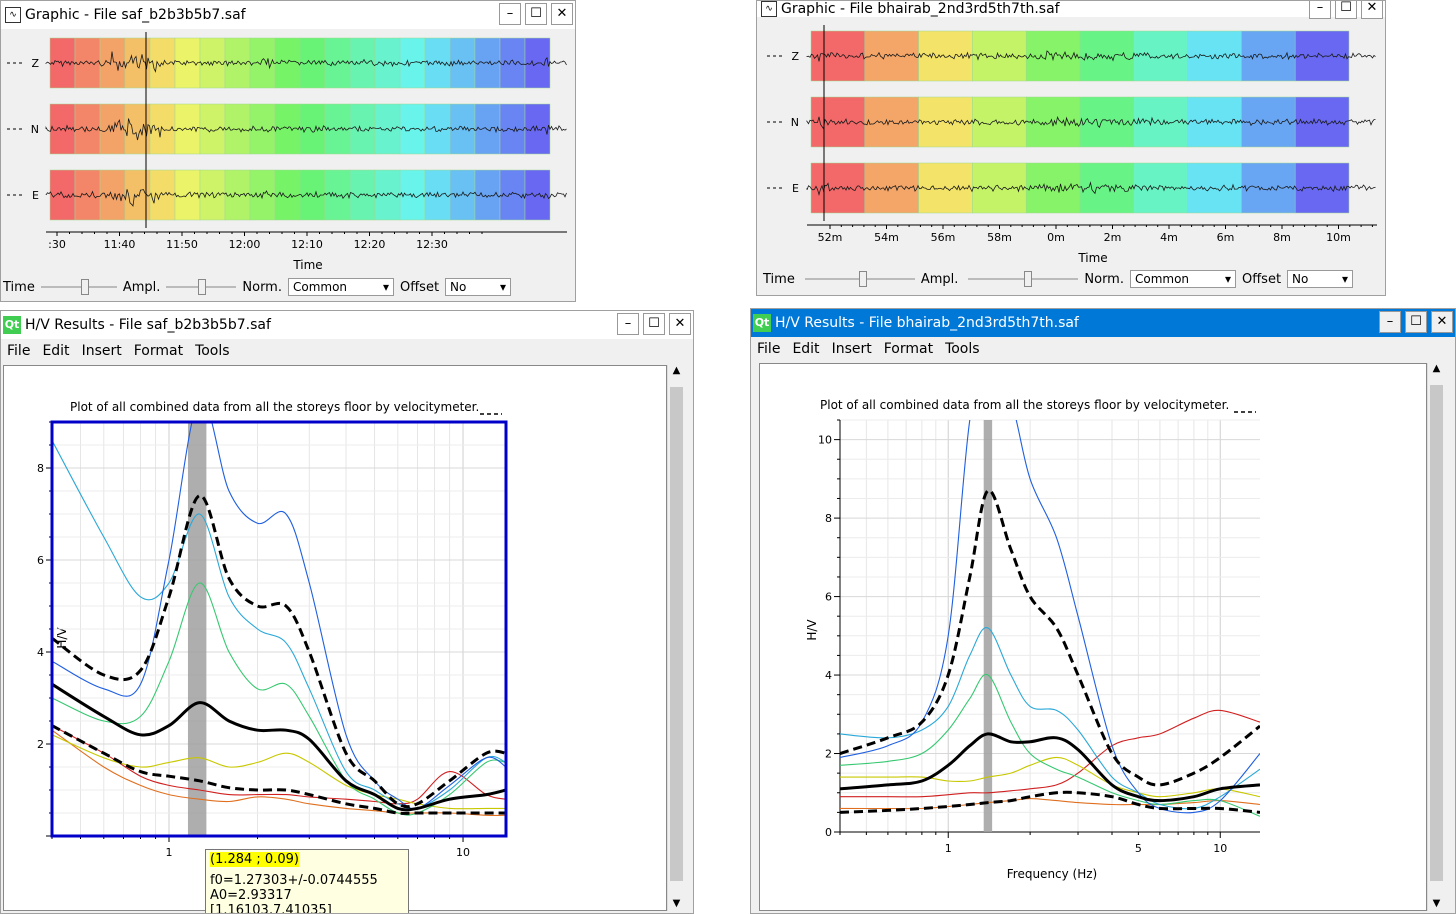 The width and height of the screenshot is (1456, 914). What do you see at coordinates (120, 244) in the screenshot?
I see `time-tick-label: 11:40` at bounding box center [120, 244].